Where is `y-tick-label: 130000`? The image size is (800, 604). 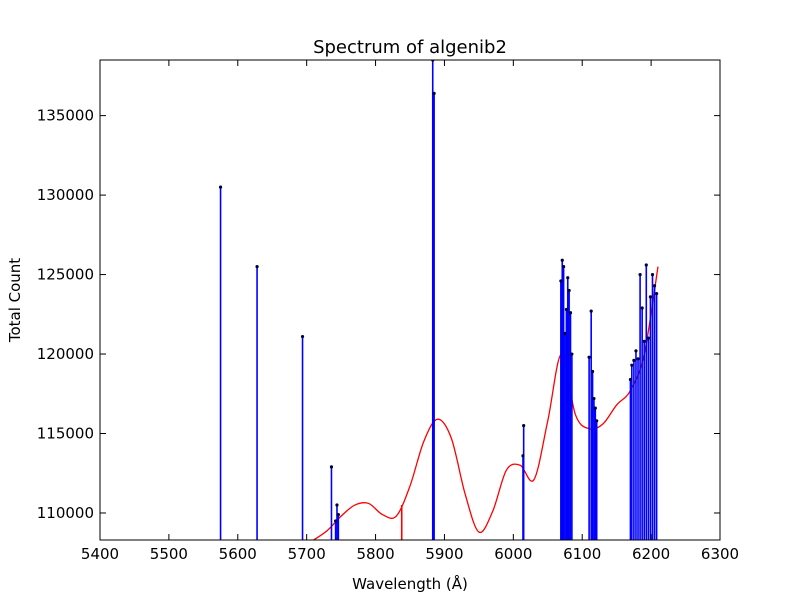
y-tick-label: 130000 is located at coordinates (65, 195).